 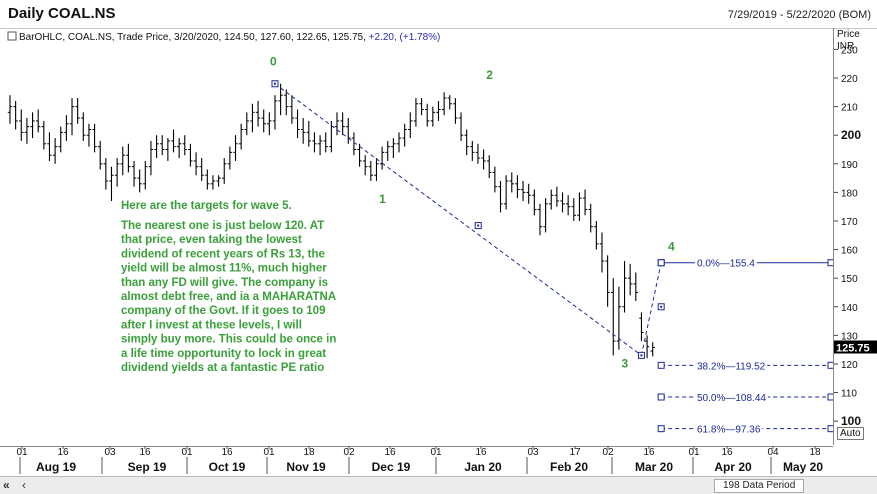 I want to click on status-bar: « ‹ 198 Data Period, so click(x=438, y=485).